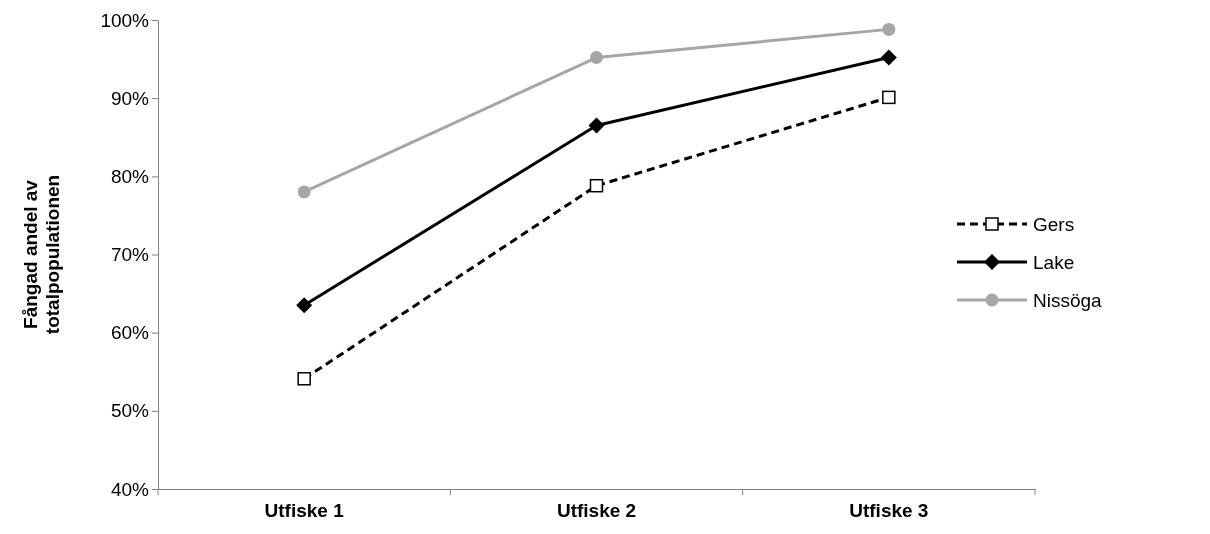 Image resolution: width=1210 pixels, height=534 pixels. Describe the element at coordinates (130, 255) in the screenshot. I see `y-tick-label: 70%` at that location.